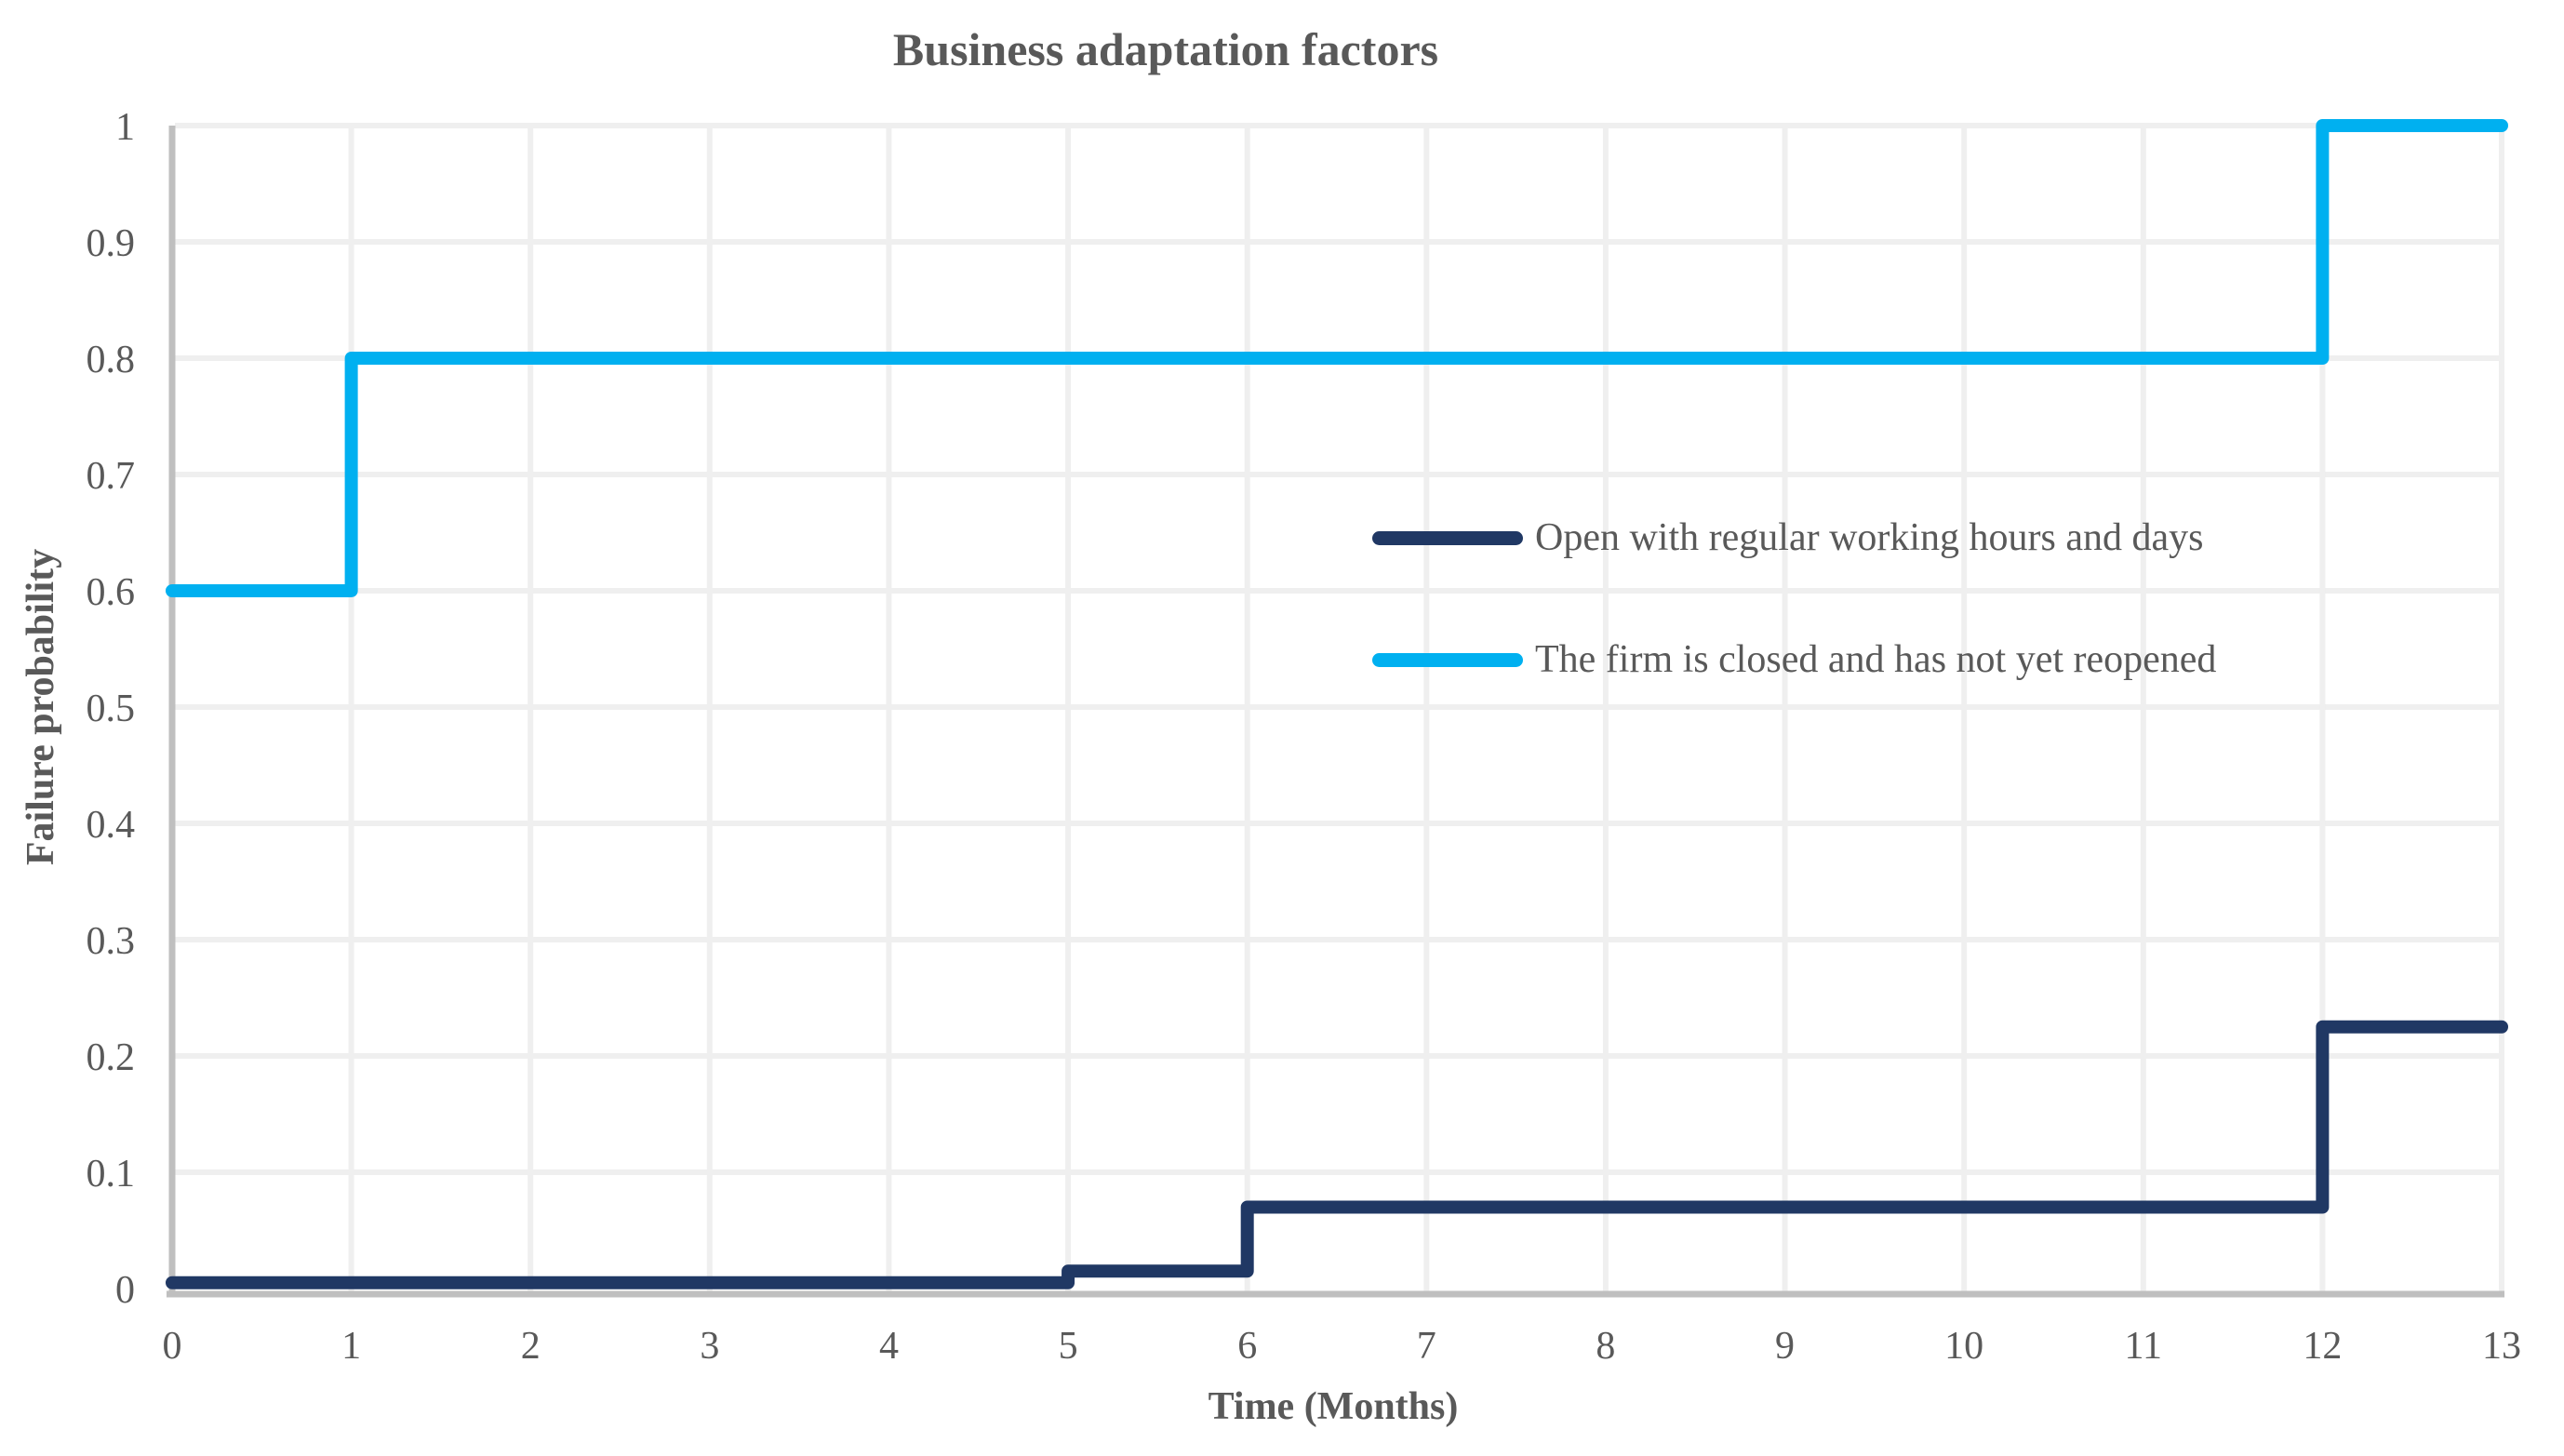 The height and width of the screenshot is (1456, 2564). I want to click on x-tick-label: 11, so click(2143, 1346).